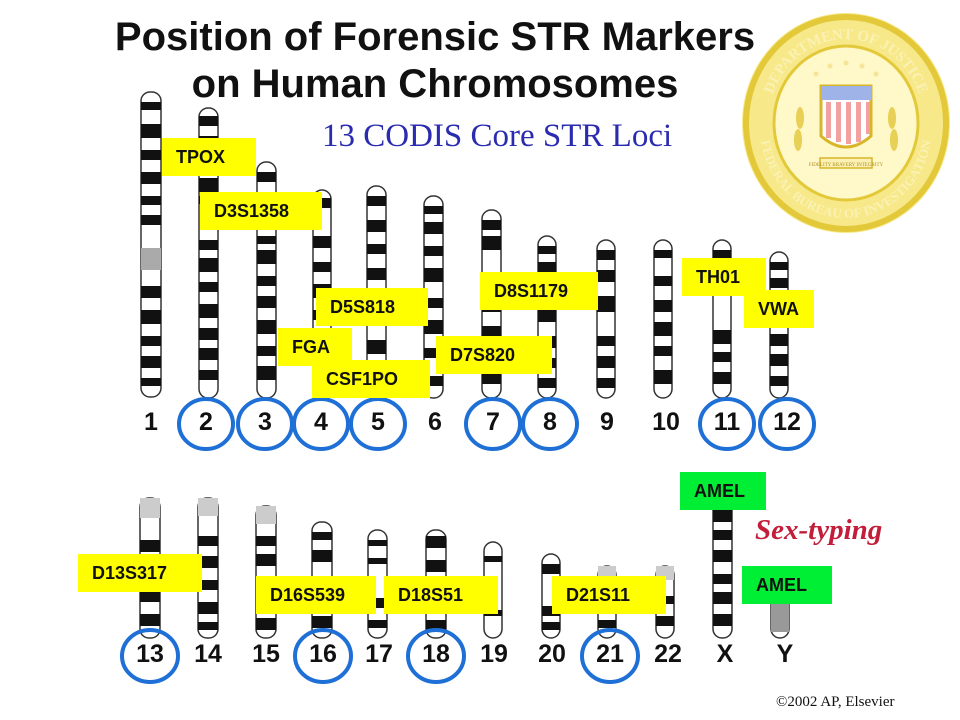  I want to click on chromosome-label-7: 7, so click(493, 422).